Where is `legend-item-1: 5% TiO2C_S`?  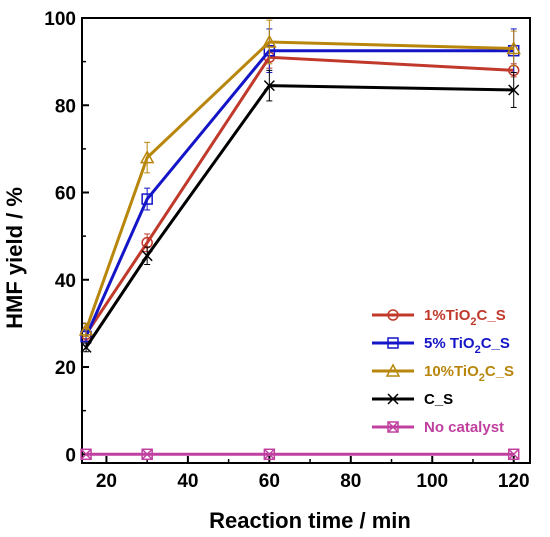
legend-item-1: 5% TiO2C_S is located at coordinates (441, 345).